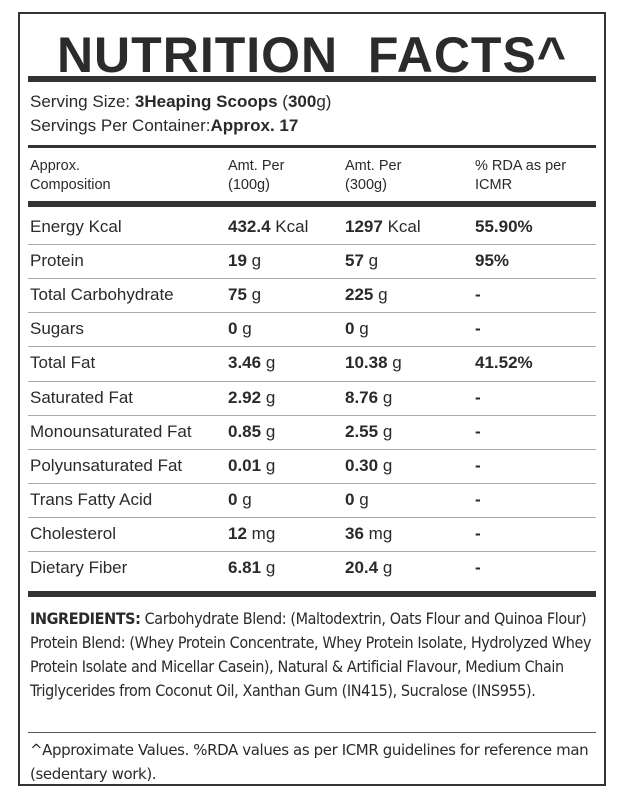 The image size is (627, 800). I want to click on header-line: Composition, so click(70, 185).